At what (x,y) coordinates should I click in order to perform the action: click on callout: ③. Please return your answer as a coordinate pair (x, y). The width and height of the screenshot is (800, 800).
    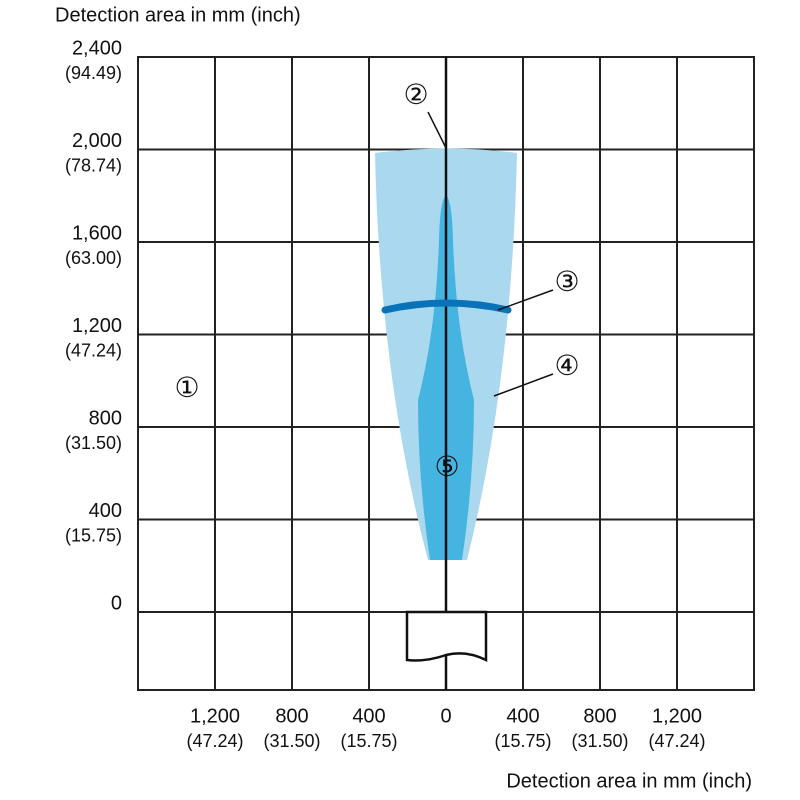
    Looking at the image, I should click on (566, 281).